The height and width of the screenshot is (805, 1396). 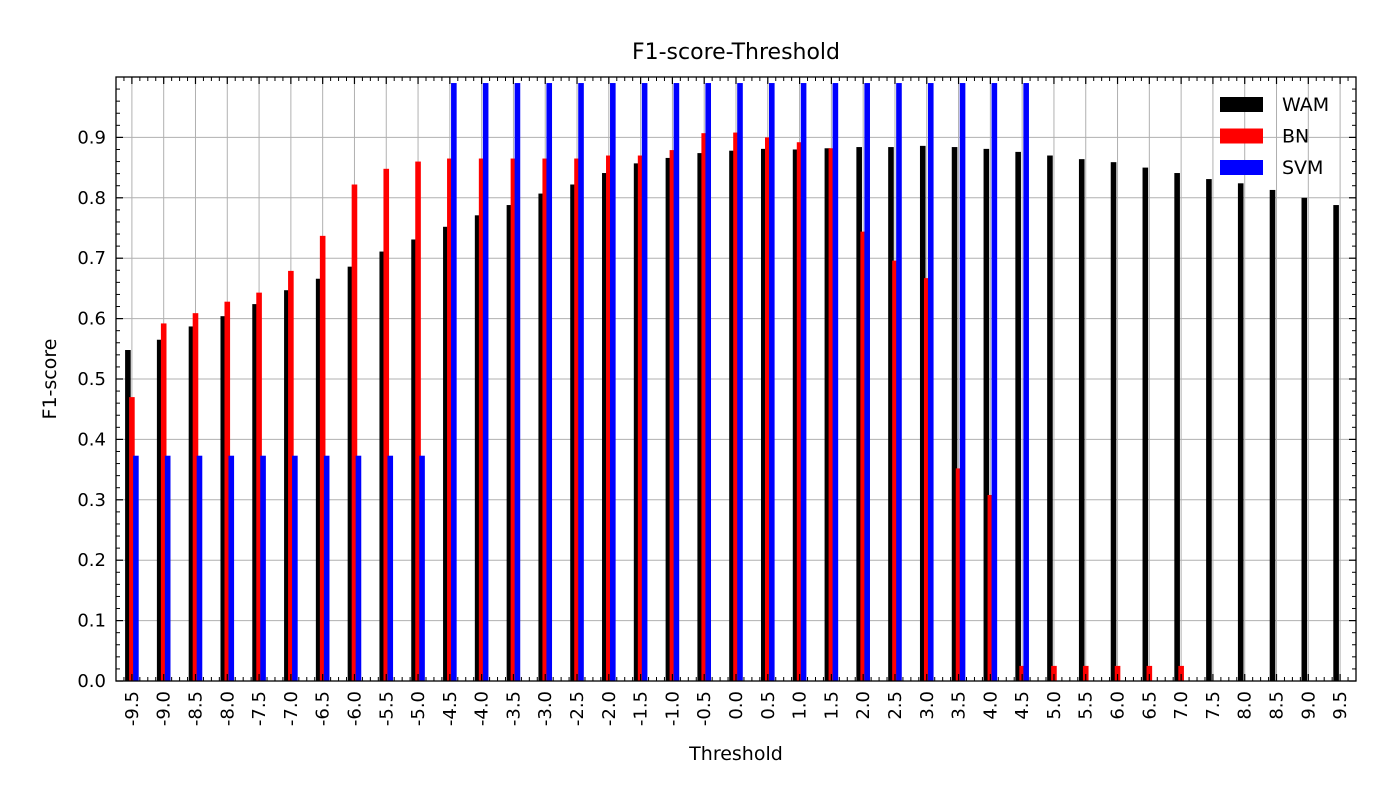 I want to click on legend-label-bn: BN, so click(x=1295, y=137).